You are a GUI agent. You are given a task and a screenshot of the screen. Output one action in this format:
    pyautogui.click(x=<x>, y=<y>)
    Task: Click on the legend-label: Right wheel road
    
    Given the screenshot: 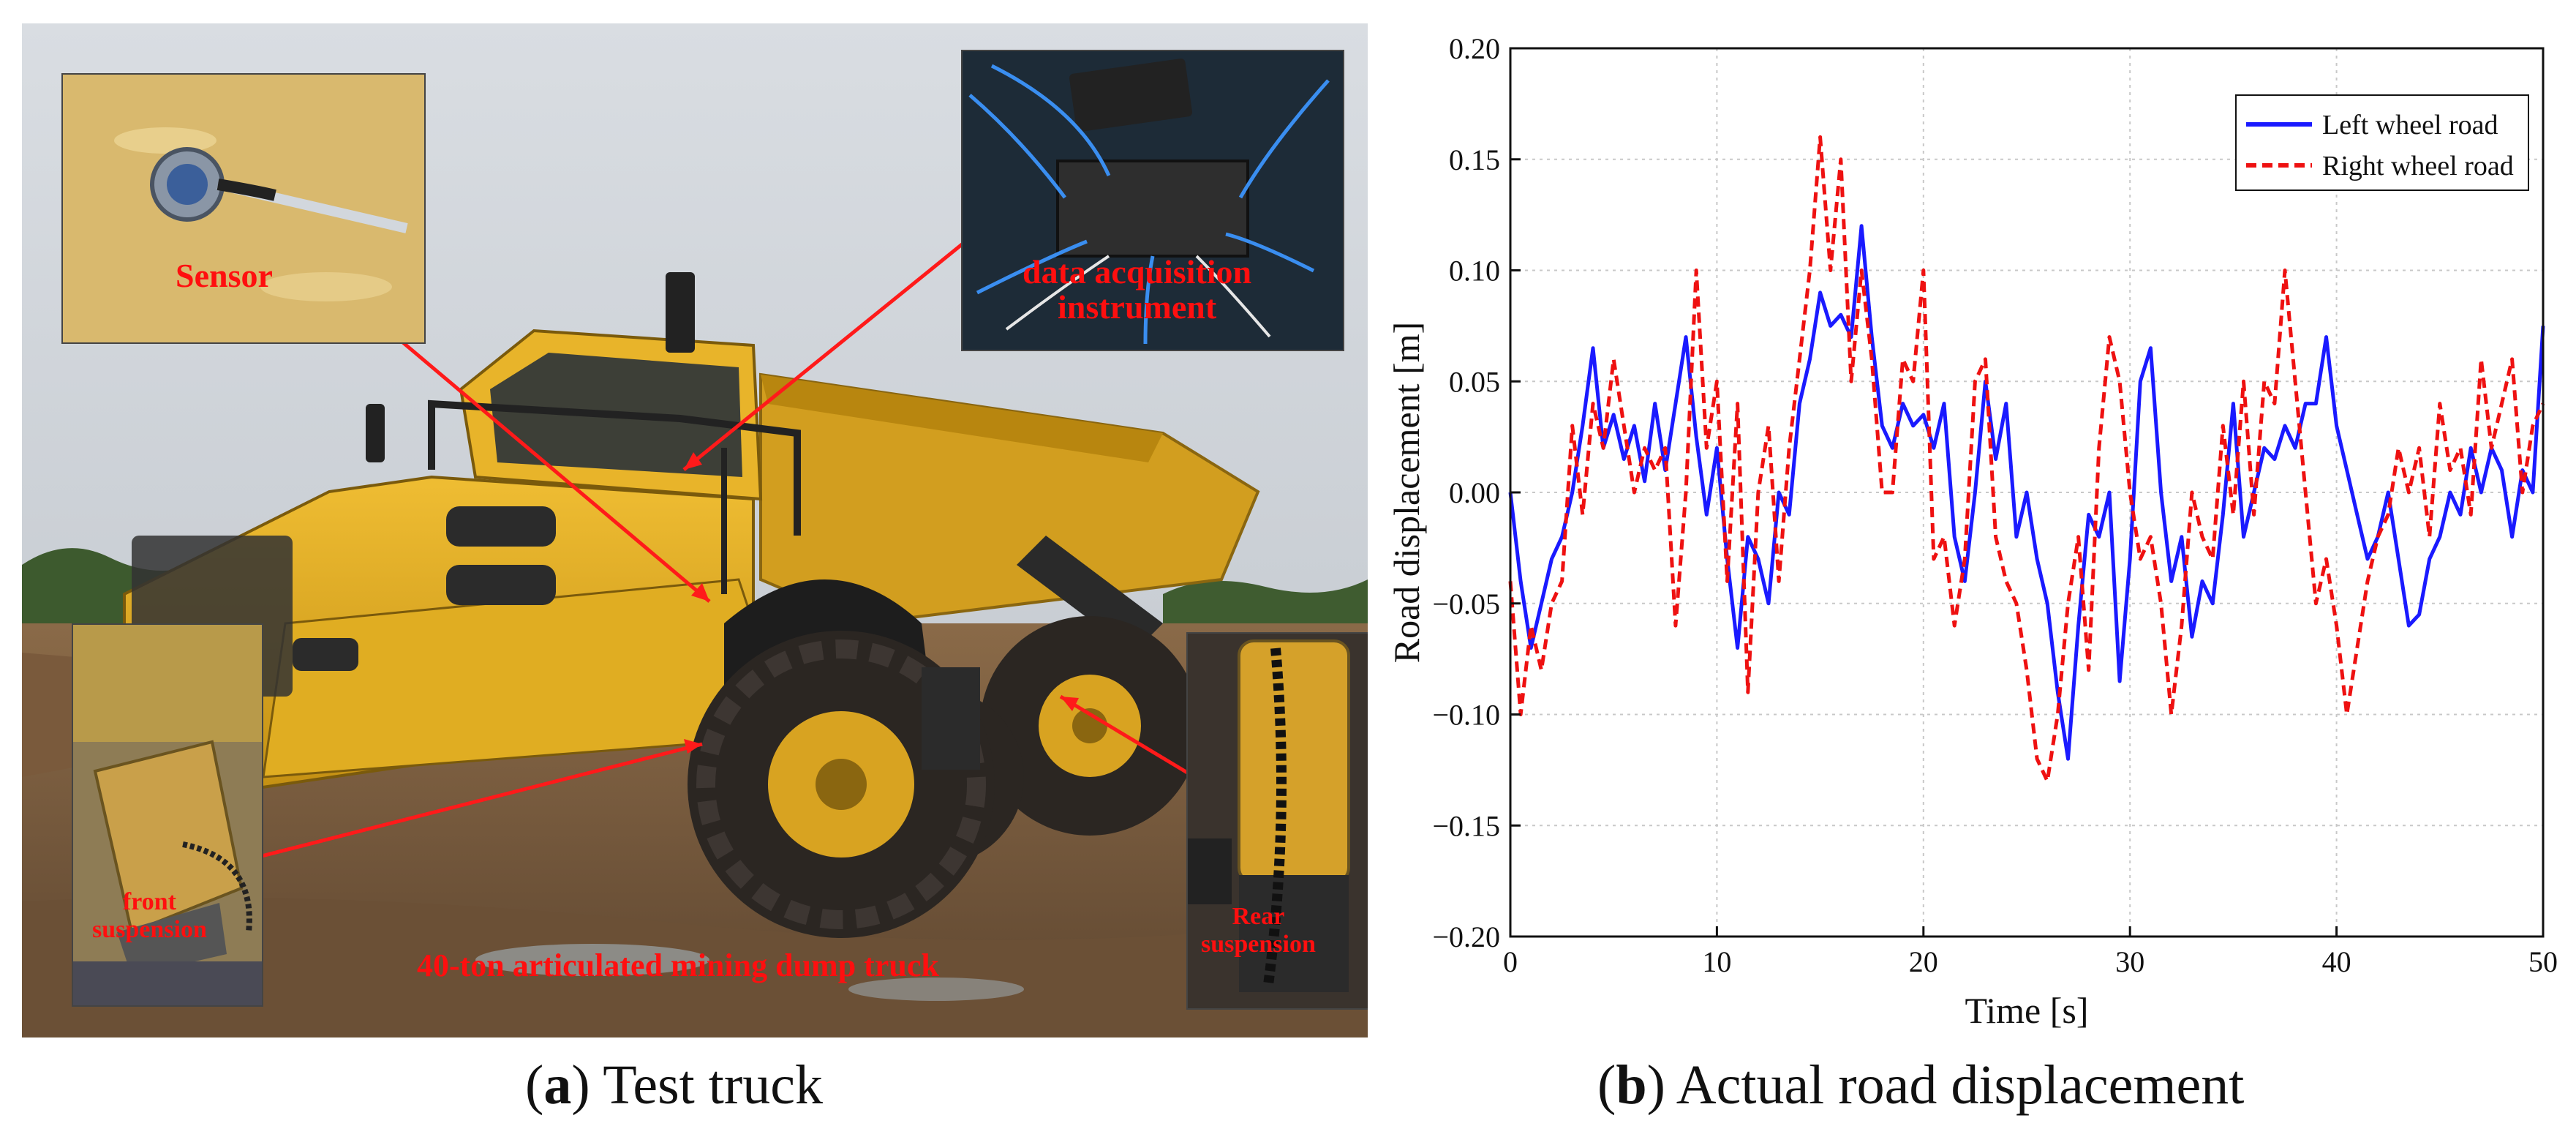 What is the action you would take?
    pyautogui.click(x=2418, y=166)
    